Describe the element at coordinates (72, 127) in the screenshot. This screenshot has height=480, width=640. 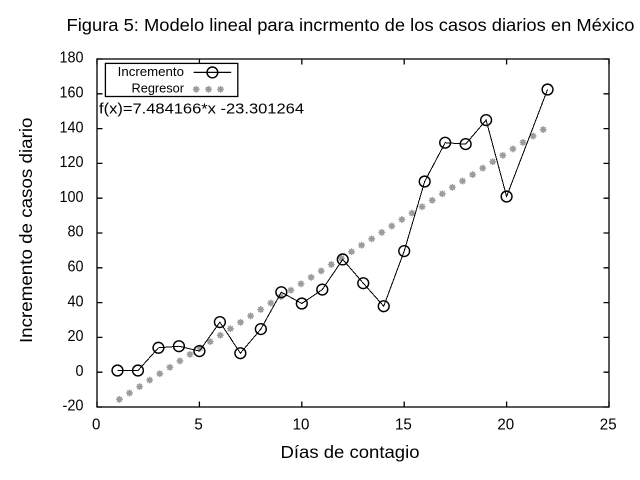
I see `svg-text: 140` at that location.